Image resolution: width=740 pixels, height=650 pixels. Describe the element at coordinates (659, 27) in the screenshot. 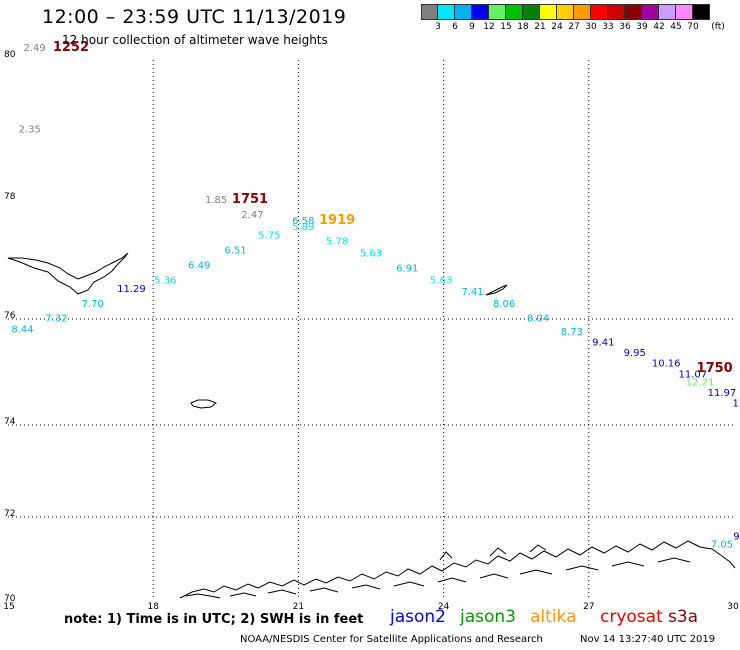

I see `color-scale-label: 42` at that location.